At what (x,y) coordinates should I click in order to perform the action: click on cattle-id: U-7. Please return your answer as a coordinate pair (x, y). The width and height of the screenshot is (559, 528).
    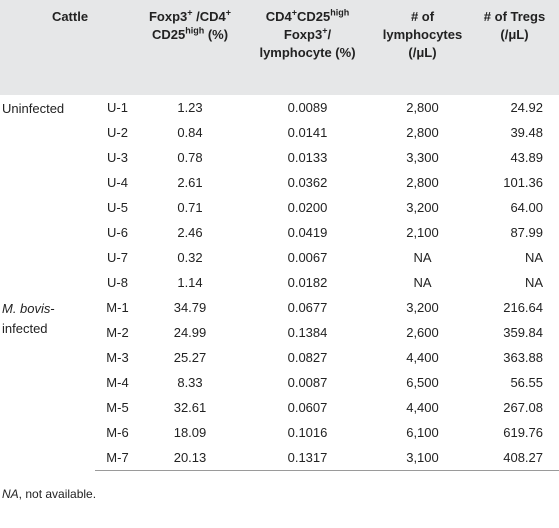
    Looking at the image, I should click on (117, 257).